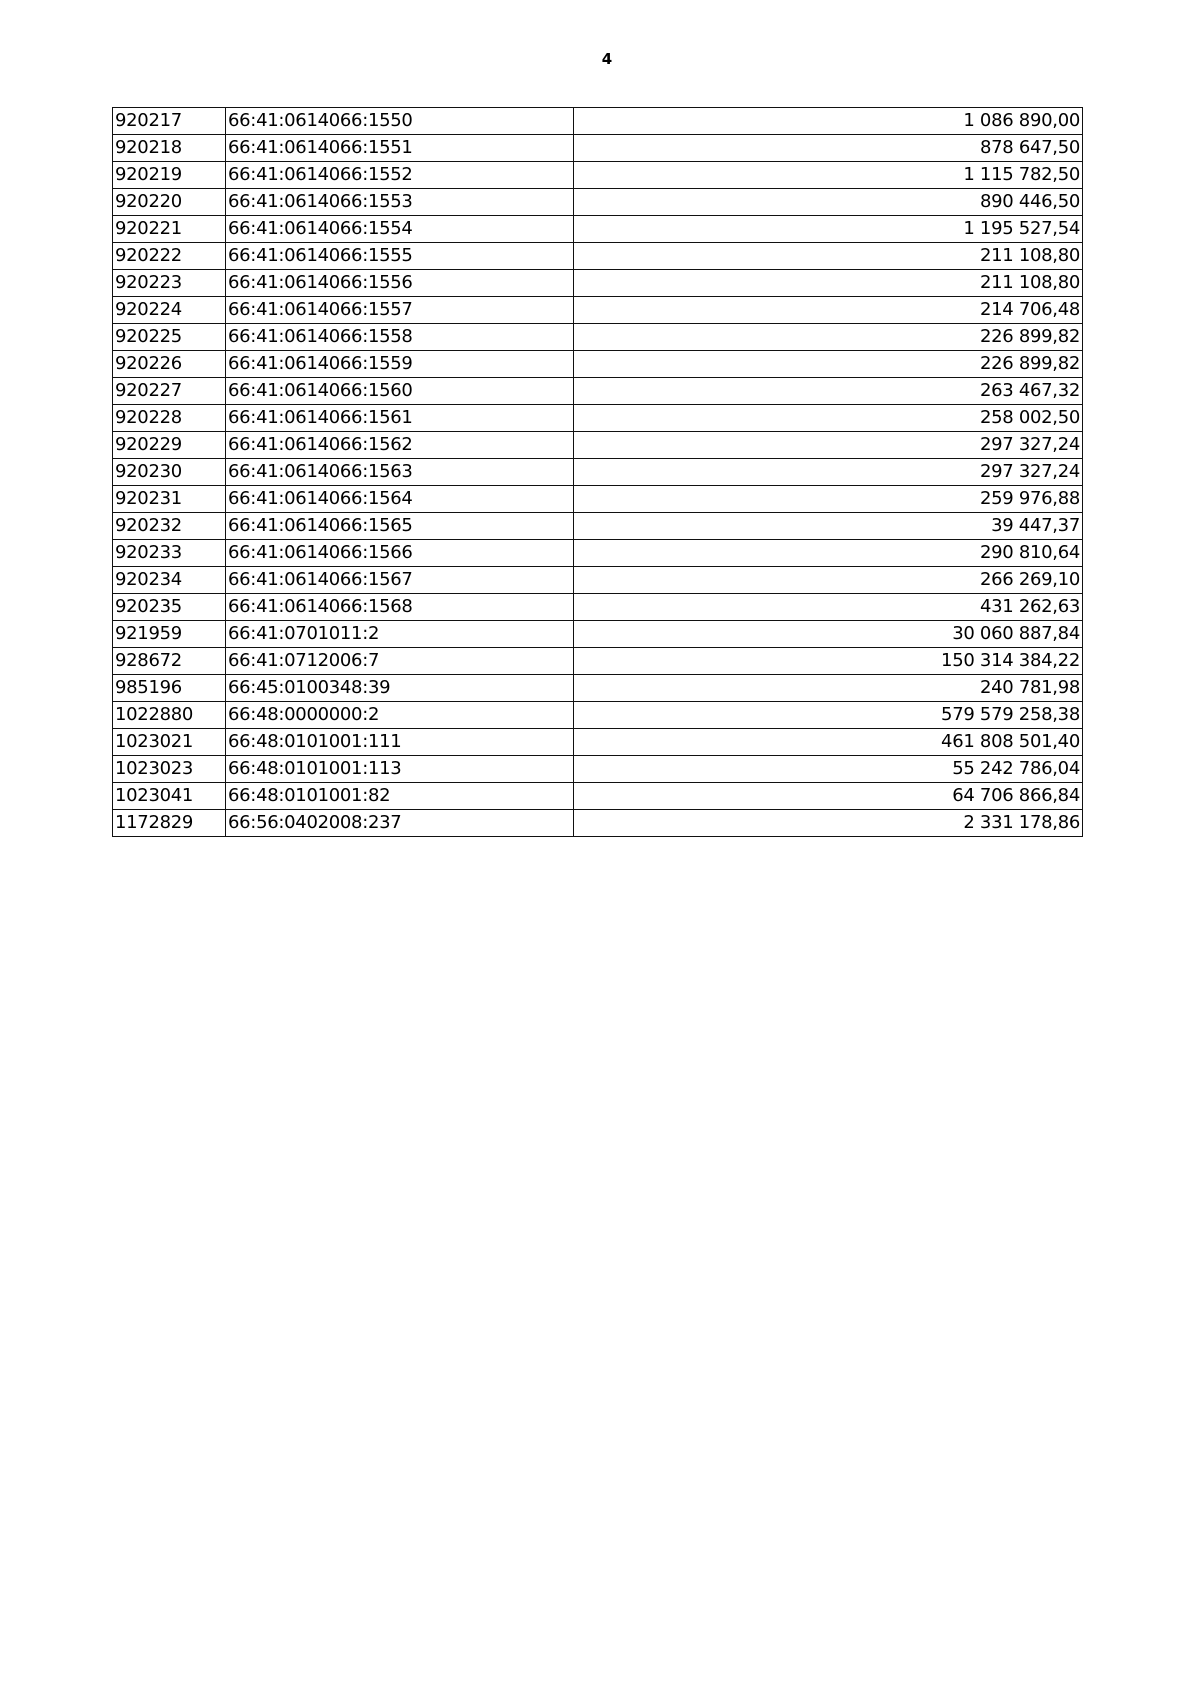 The height and width of the screenshot is (1685, 1200). Describe the element at coordinates (828, 661) in the screenshot. I see `cadastral-value-cell: 150 314 384,22` at that location.